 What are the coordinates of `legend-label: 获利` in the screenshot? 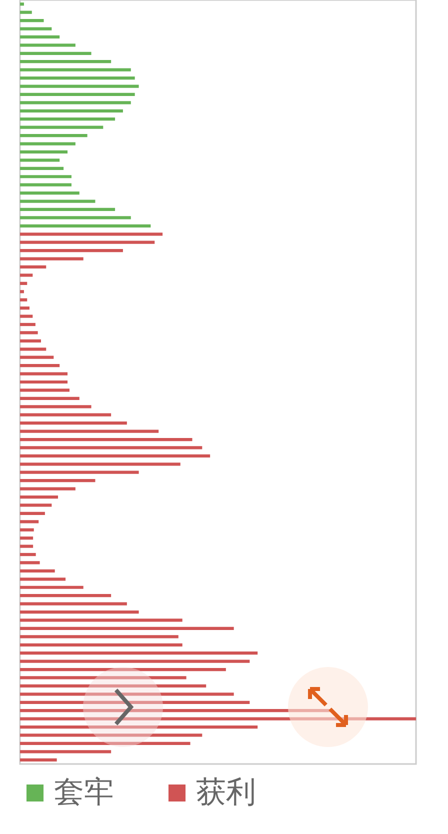 It's located at (226, 792).